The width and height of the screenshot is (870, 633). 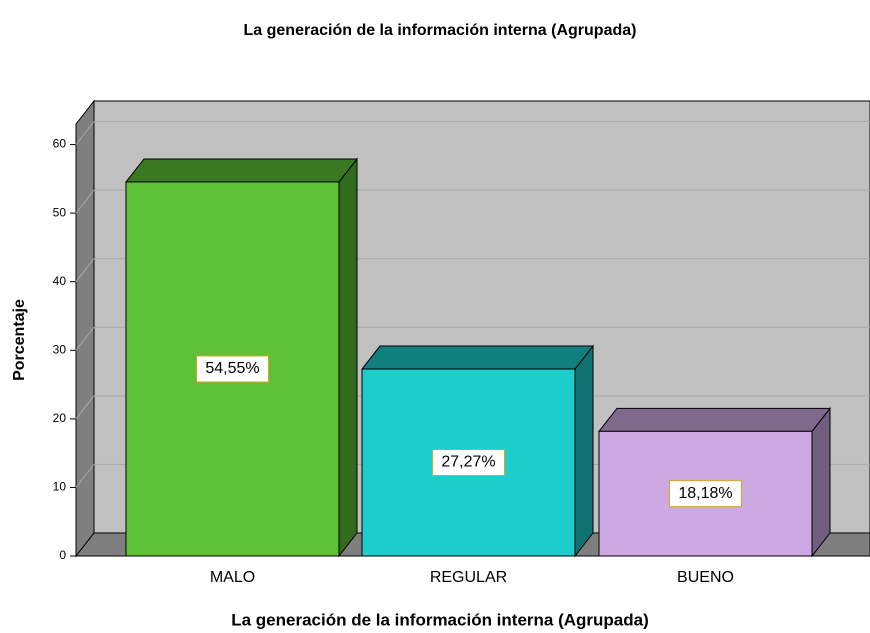 I want to click on x-tick-label: MALO, so click(x=232, y=577).